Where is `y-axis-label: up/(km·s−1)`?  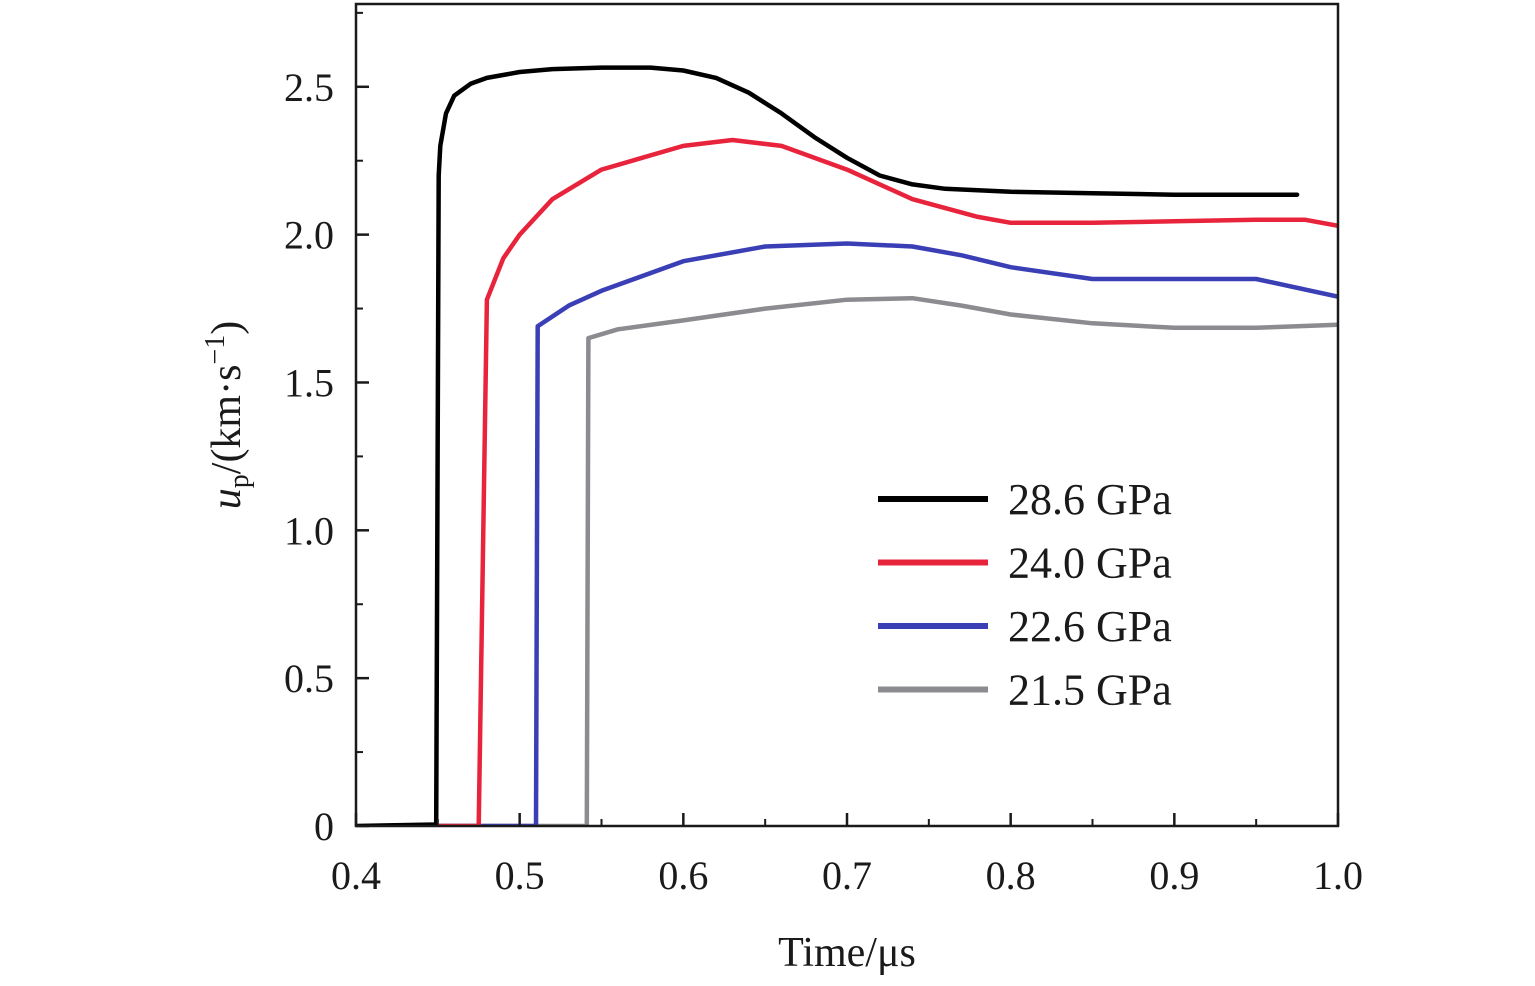 y-axis-label: up/(km·s−1) is located at coordinates (227, 415).